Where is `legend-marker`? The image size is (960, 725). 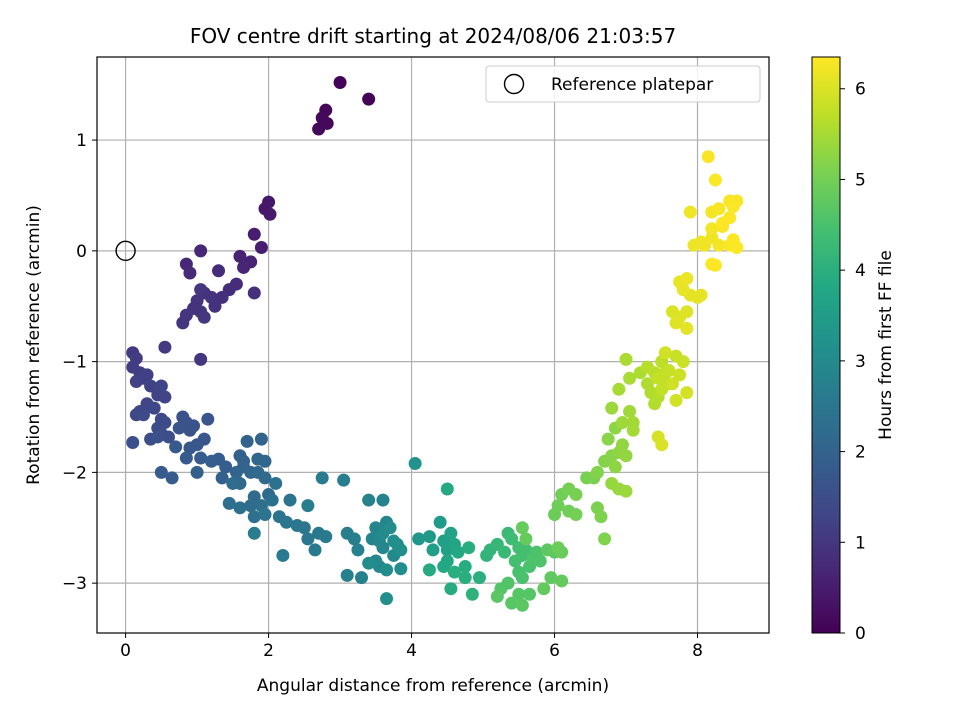 legend-marker is located at coordinates (514, 84).